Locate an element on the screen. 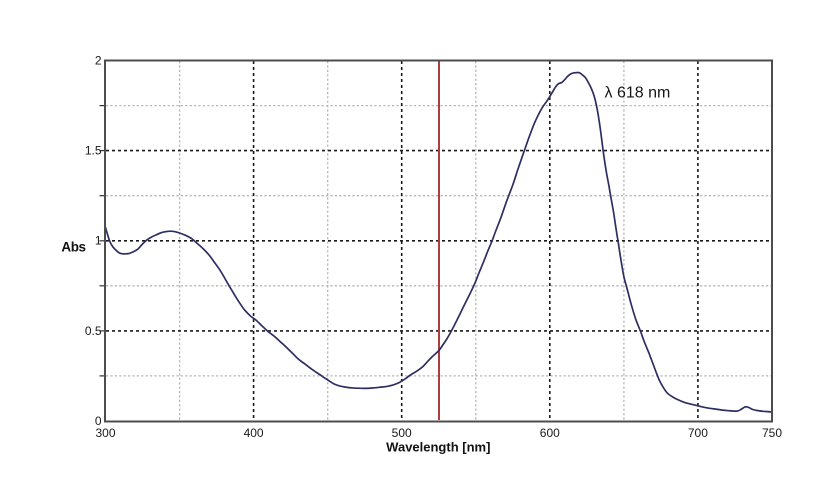 The height and width of the screenshot is (498, 829). svg-text: 300 is located at coordinates (105, 433).